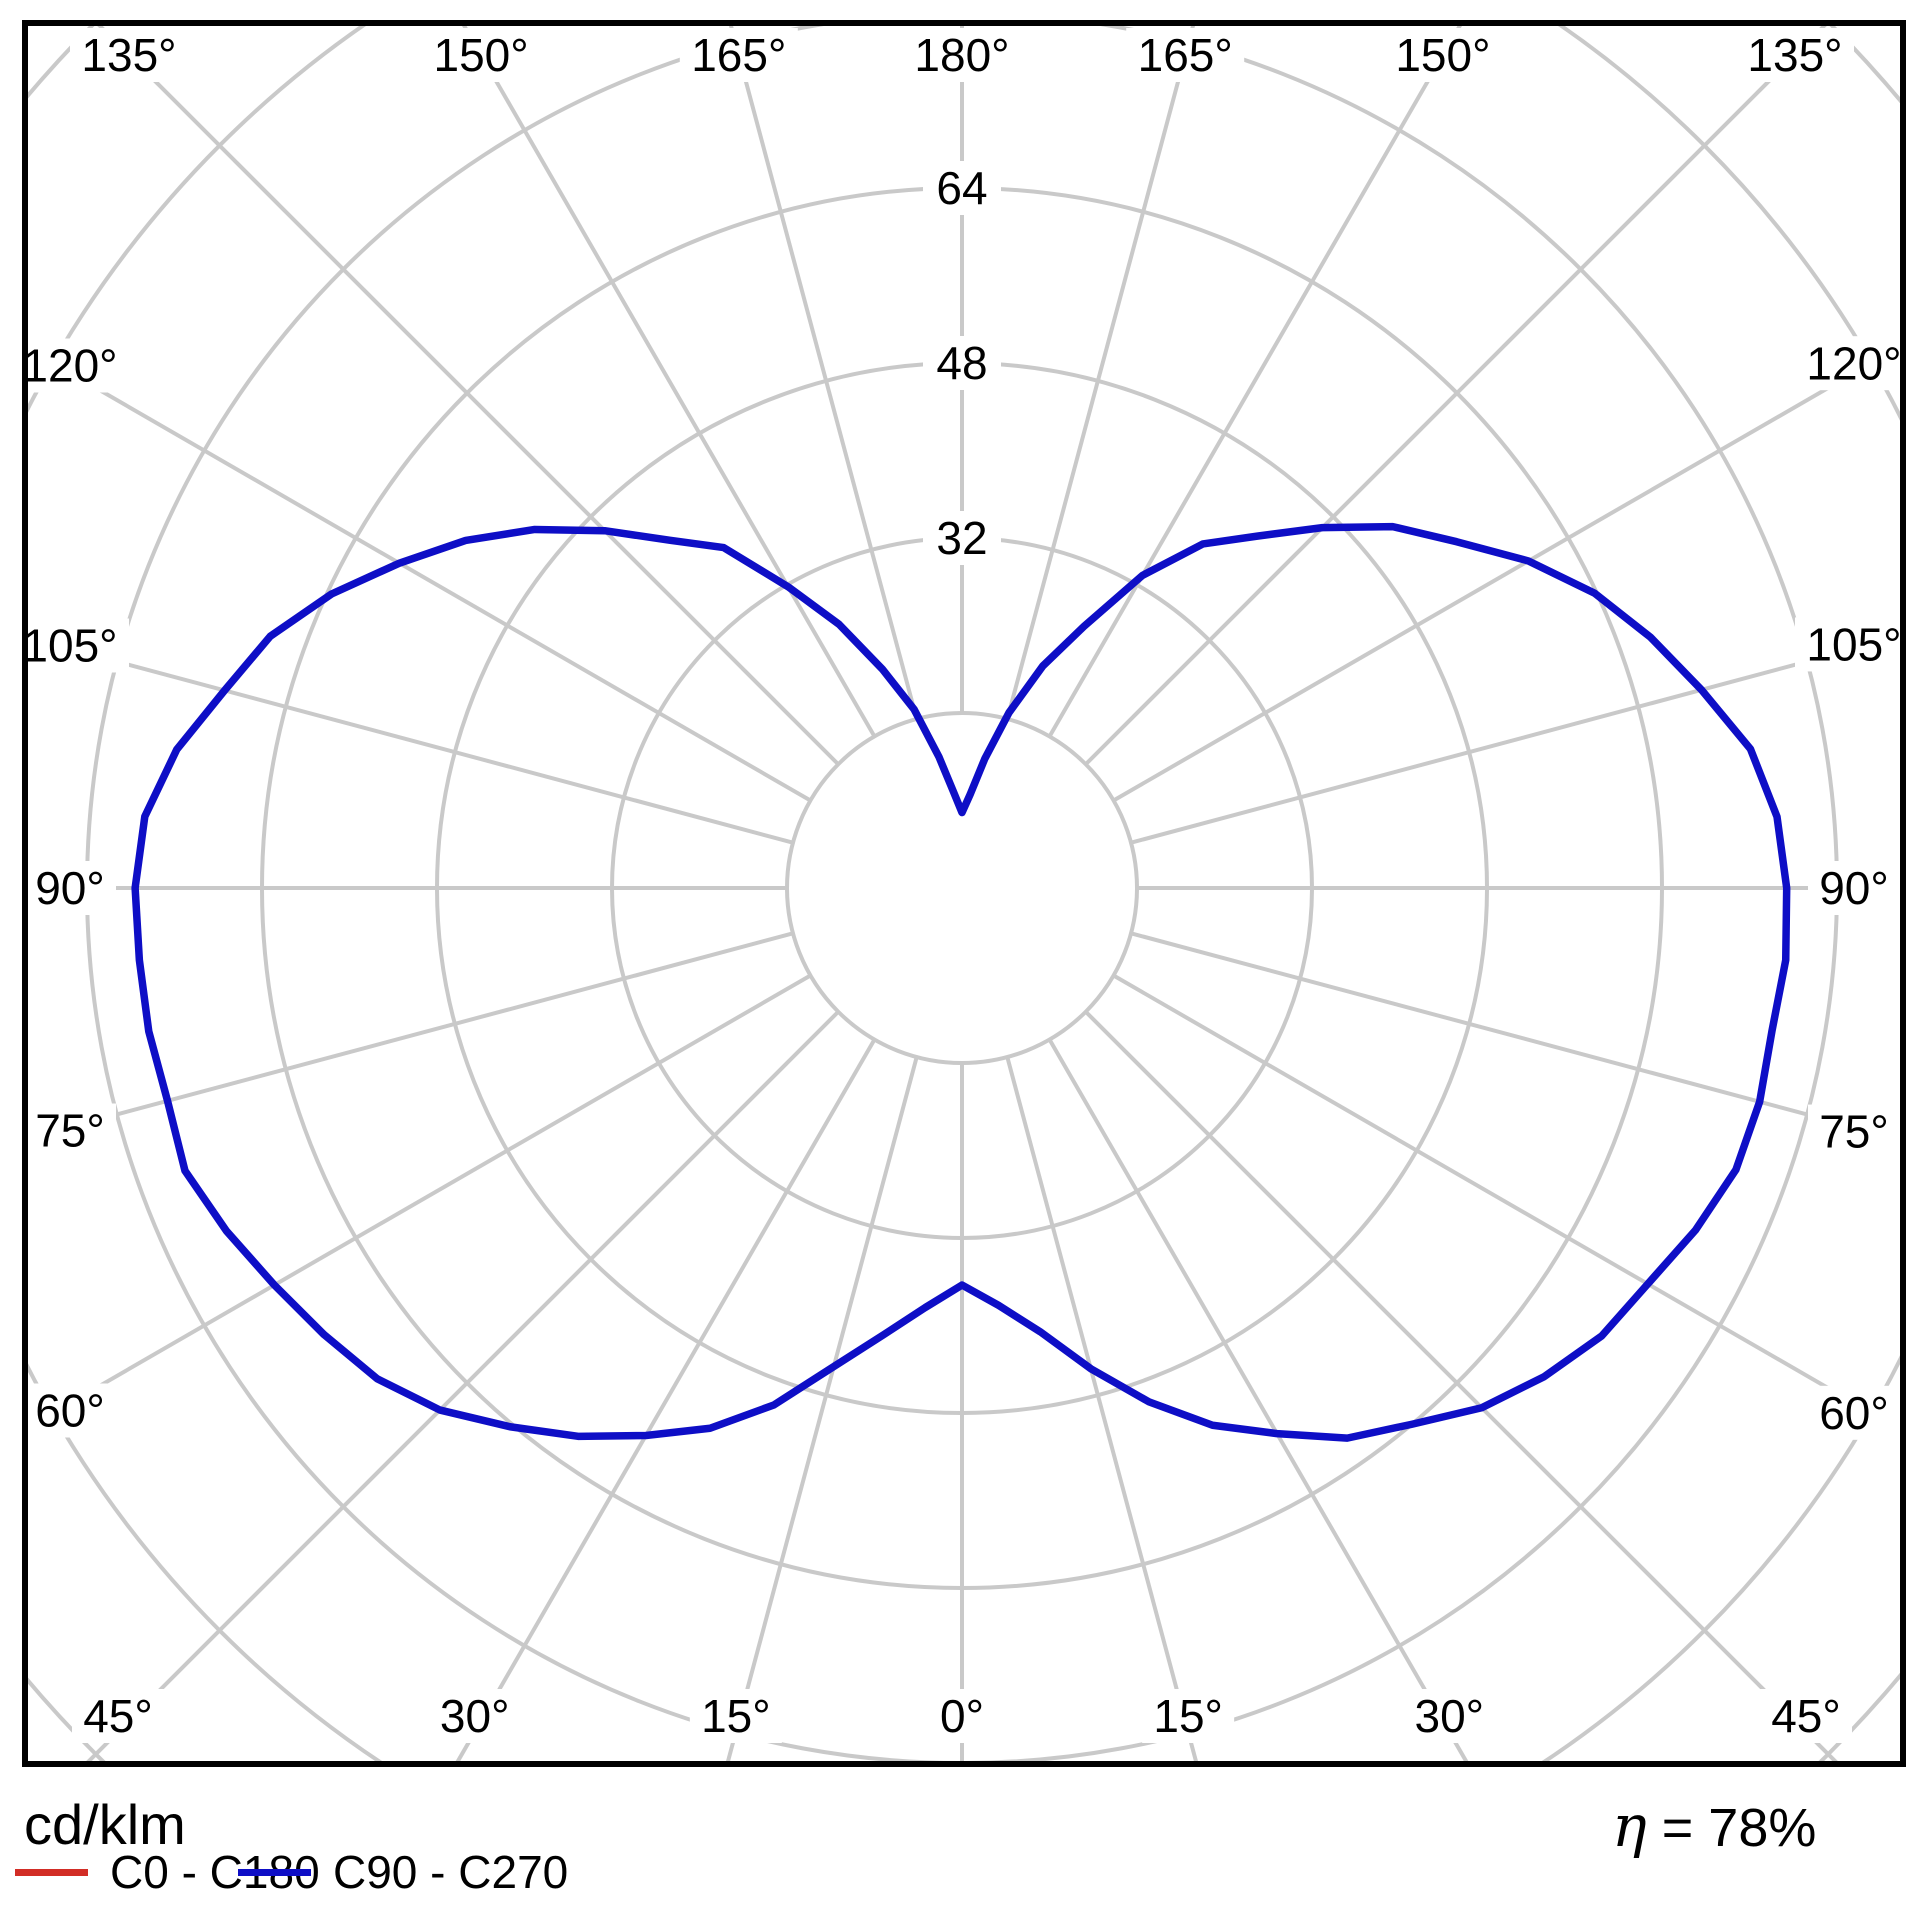  What do you see at coordinates (105, 1824) in the screenshot?
I see `units-label: cd/klm` at bounding box center [105, 1824].